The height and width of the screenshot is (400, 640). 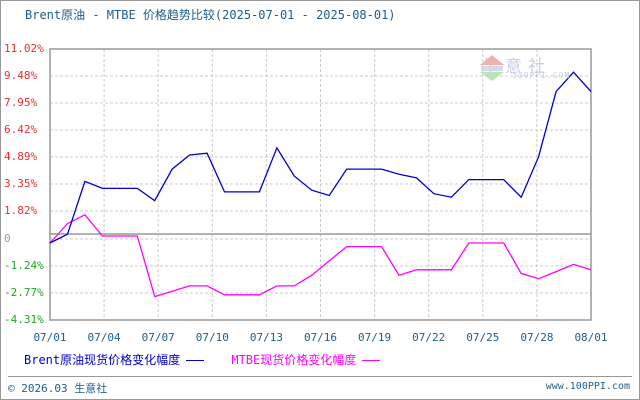 What do you see at coordinates (58, 388) in the screenshot?
I see `copyright: © 2026.03 生意社` at bounding box center [58, 388].